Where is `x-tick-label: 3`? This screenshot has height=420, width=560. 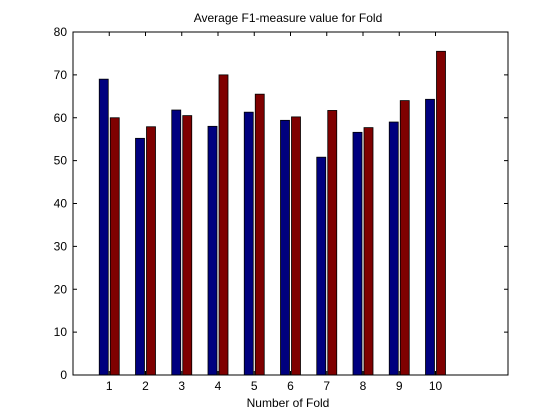 x-tick-label: 3 is located at coordinates (181, 386).